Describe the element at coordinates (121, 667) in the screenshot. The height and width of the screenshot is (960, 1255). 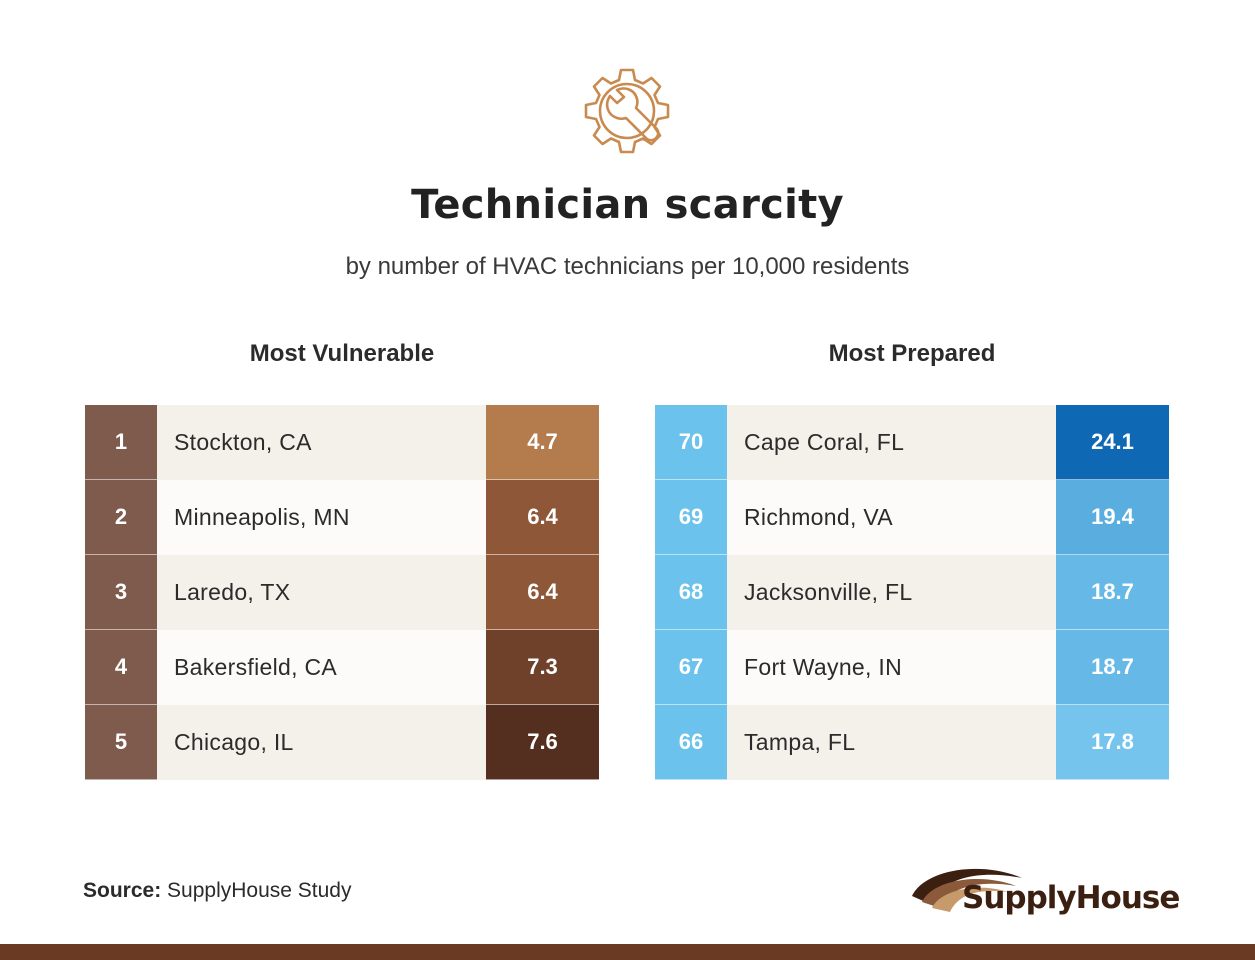
I see `rank-cell: 4` at that location.